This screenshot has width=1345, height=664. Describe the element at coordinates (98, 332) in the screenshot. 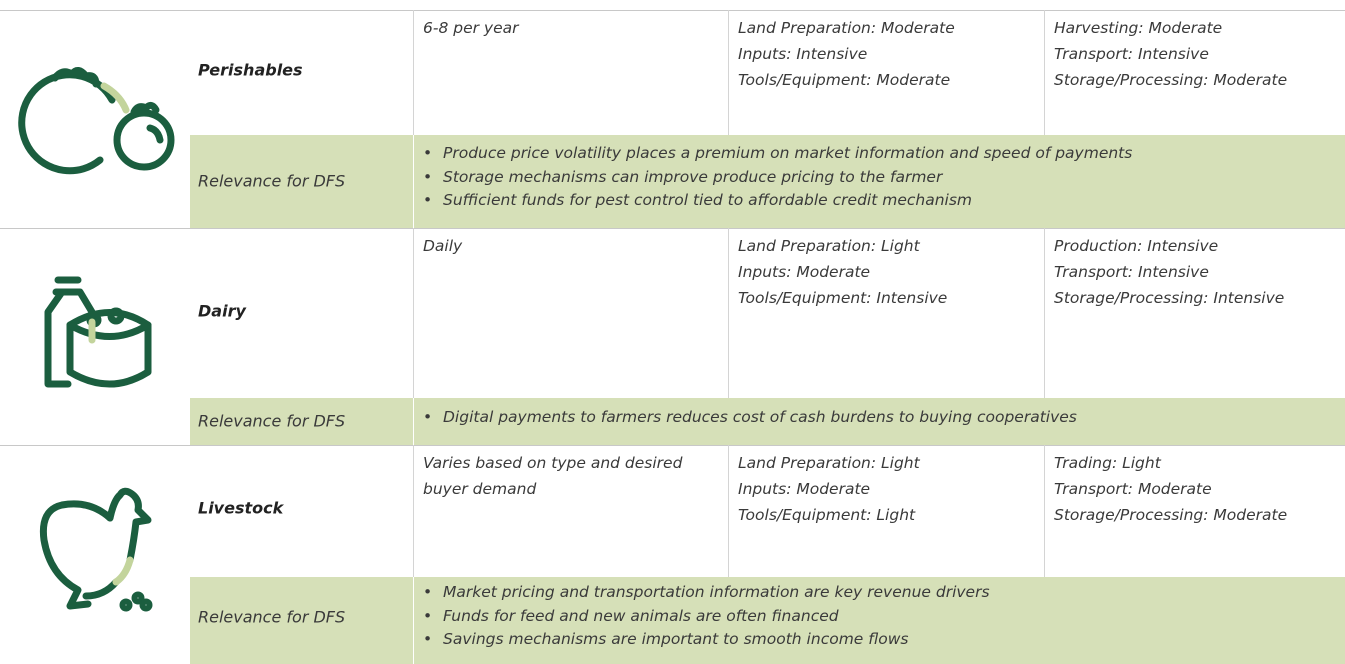

I see `dairy-icon` at that location.